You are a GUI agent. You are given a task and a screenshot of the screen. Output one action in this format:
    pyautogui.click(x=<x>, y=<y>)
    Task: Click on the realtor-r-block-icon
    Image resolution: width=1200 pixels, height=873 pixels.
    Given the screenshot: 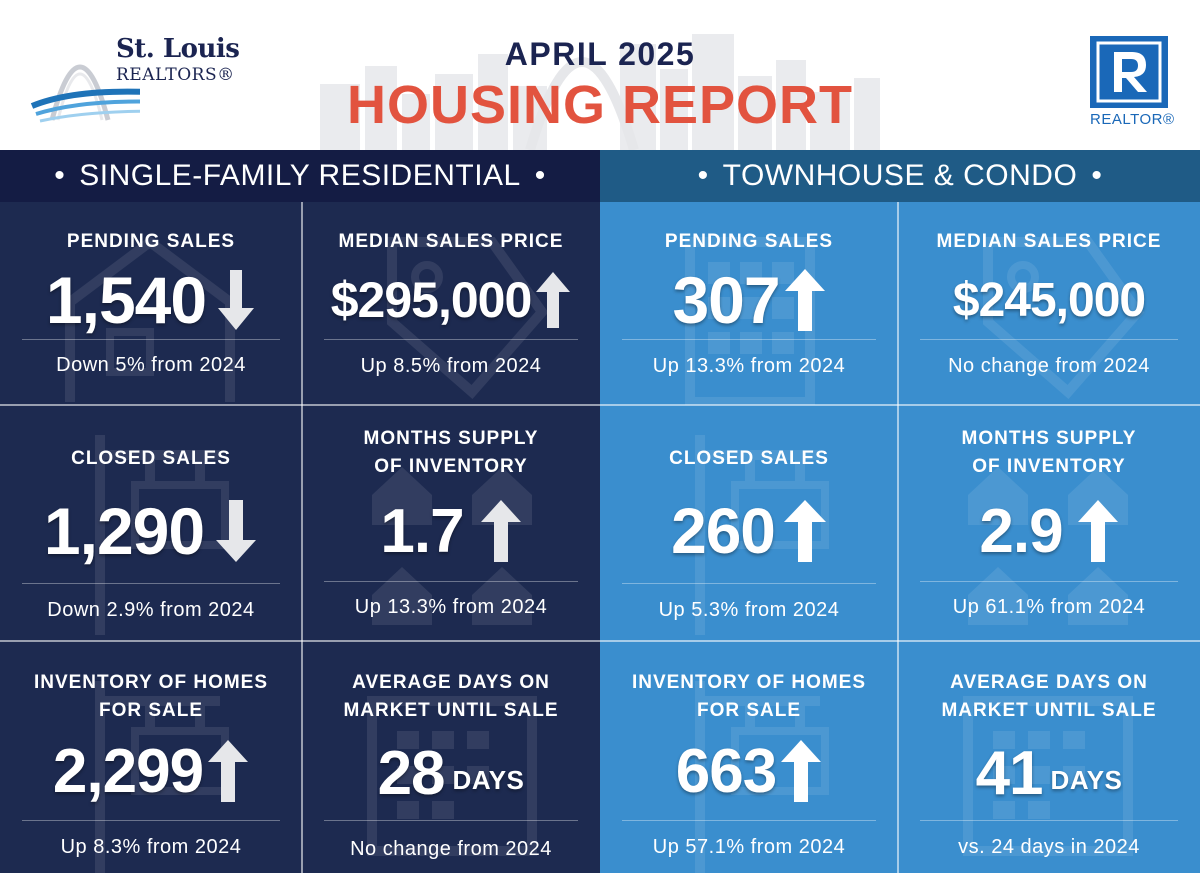 What is the action you would take?
    pyautogui.click(x=1129, y=72)
    